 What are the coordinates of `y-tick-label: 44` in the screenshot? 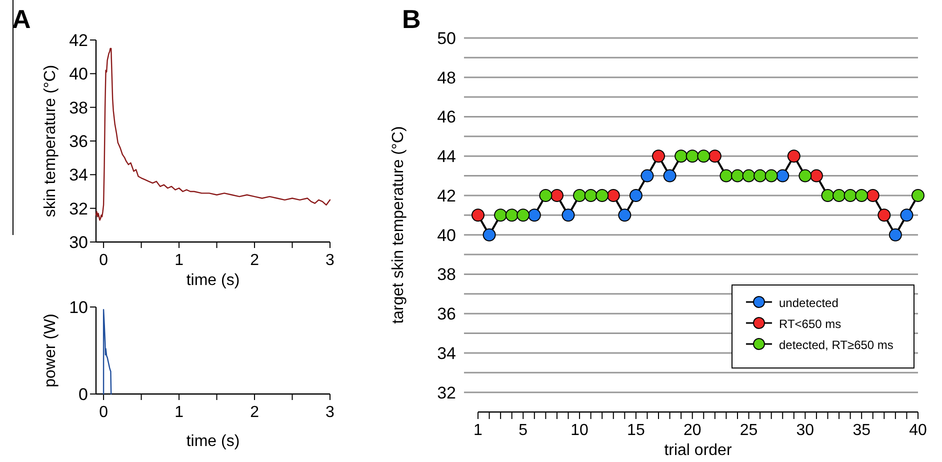 It's located at (446, 156).